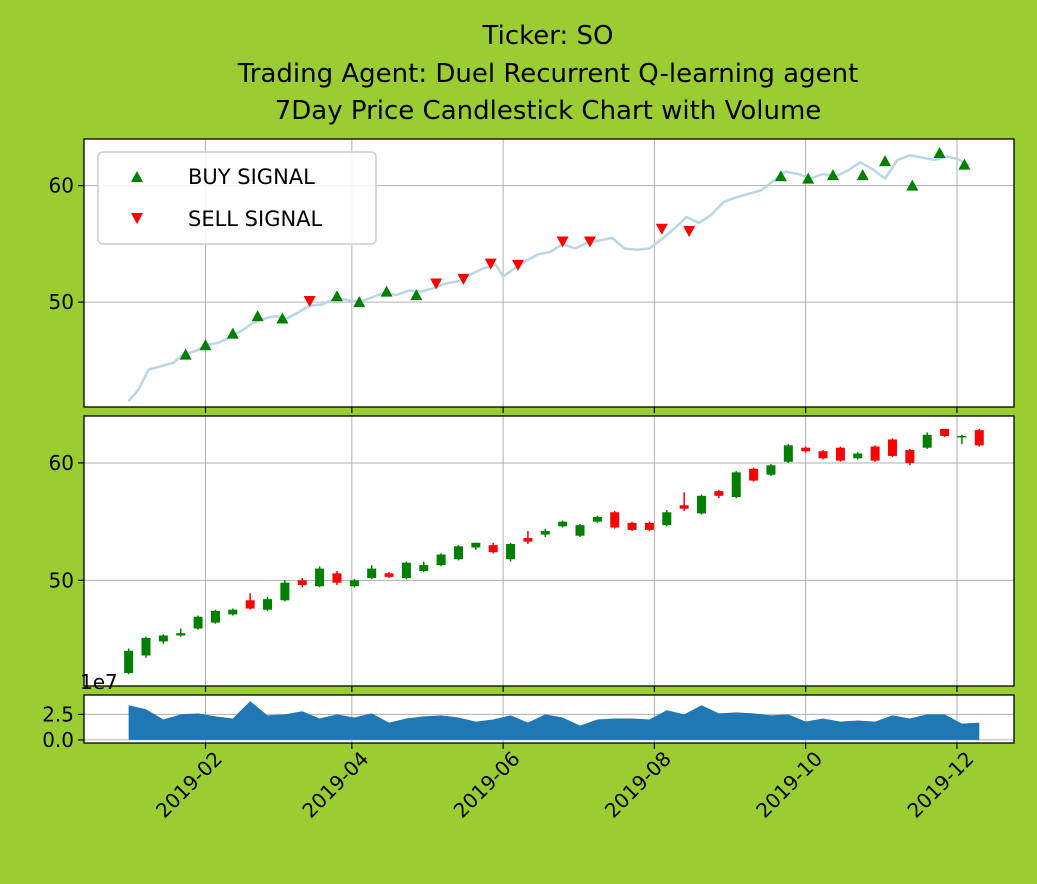 The width and height of the screenshot is (1037, 884). Describe the element at coordinates (255, 219) in the screenshot. I see `legend-sell-label: SELL SIGNAL` at that location.